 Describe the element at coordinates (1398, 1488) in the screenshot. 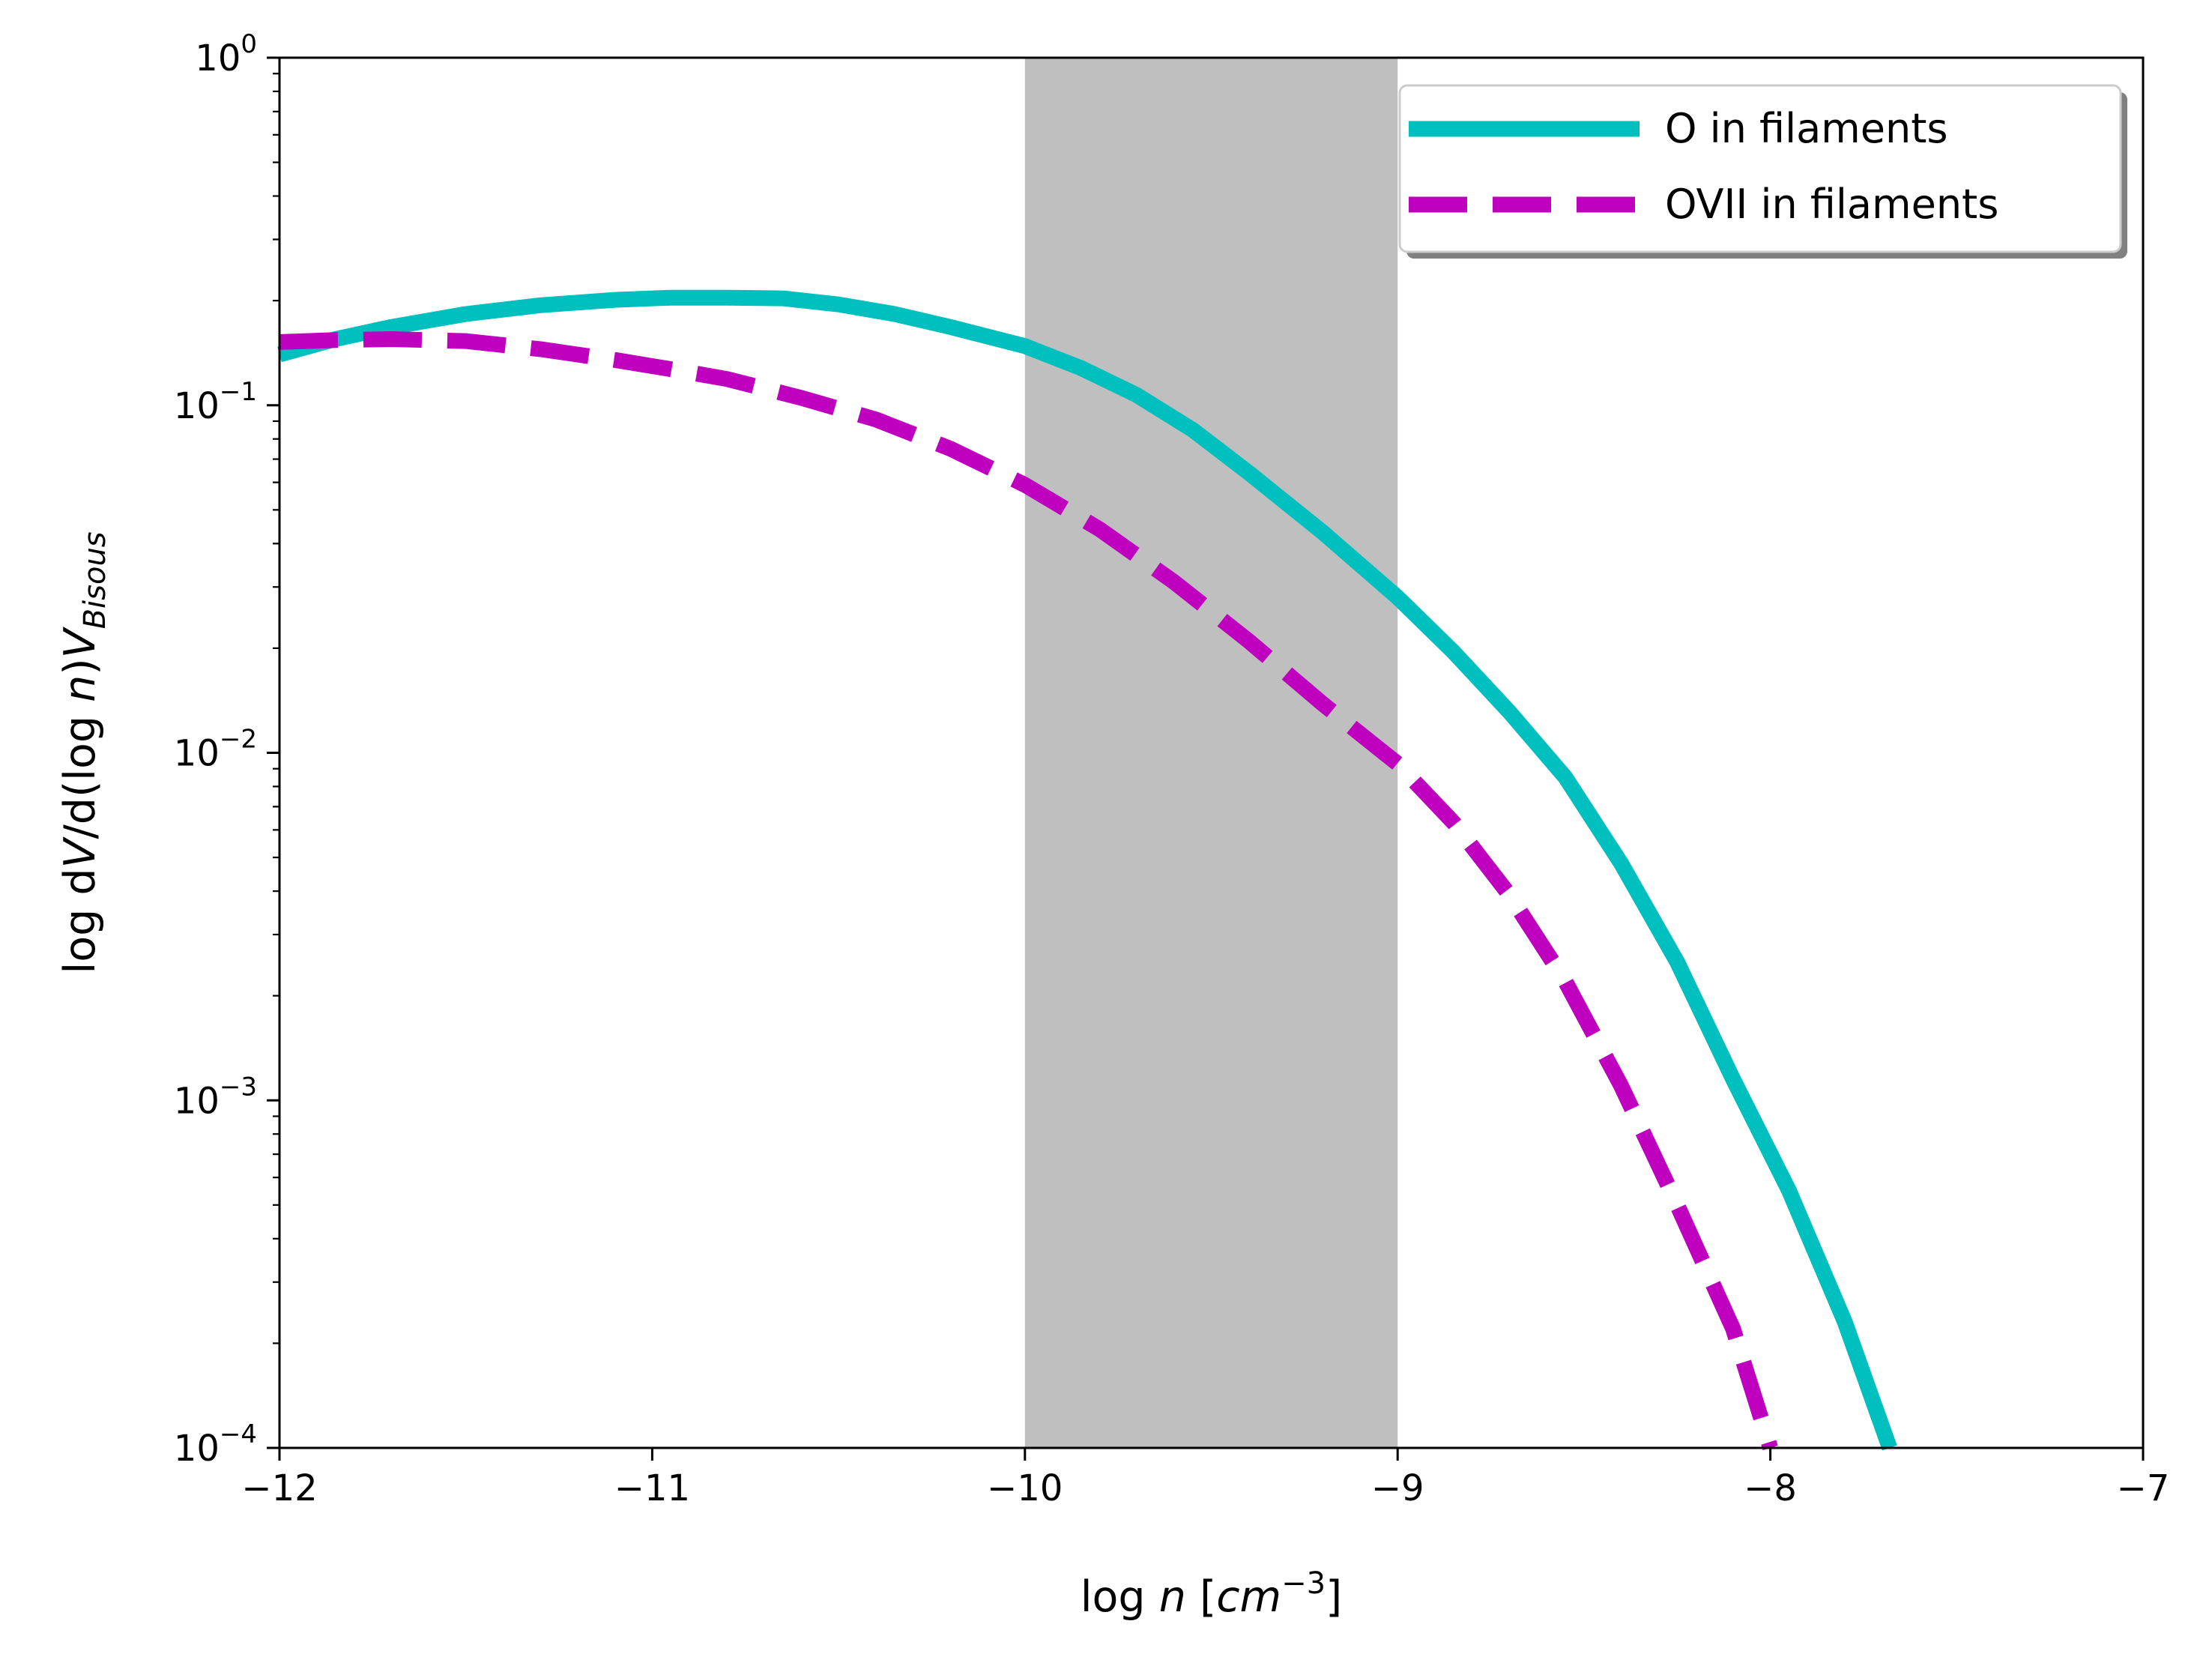

I see `x-tick-label: −9` at that location.